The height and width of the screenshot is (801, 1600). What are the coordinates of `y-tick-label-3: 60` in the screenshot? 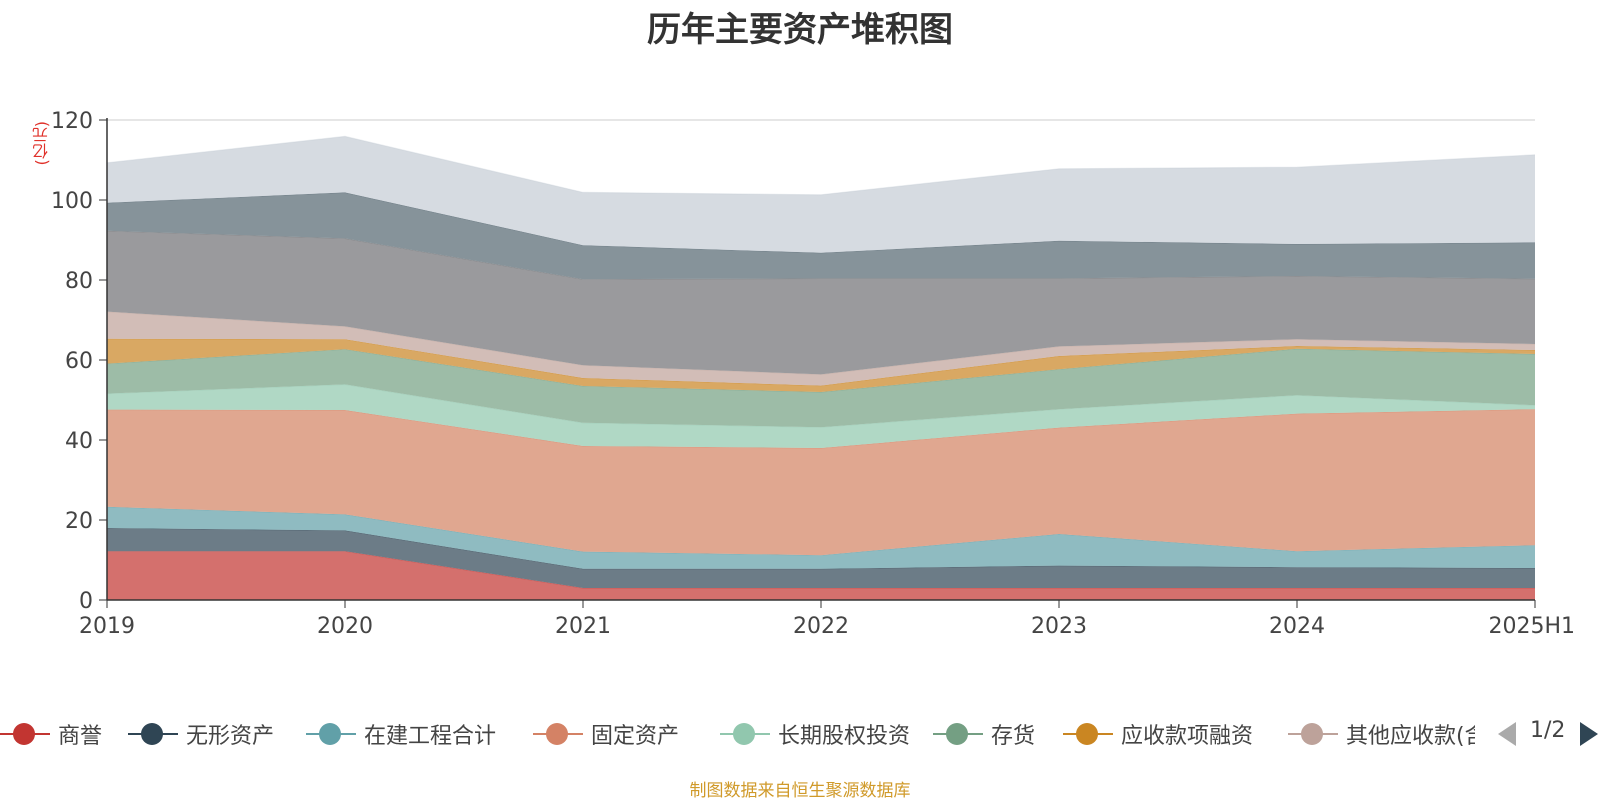 It's located at (79, 361).